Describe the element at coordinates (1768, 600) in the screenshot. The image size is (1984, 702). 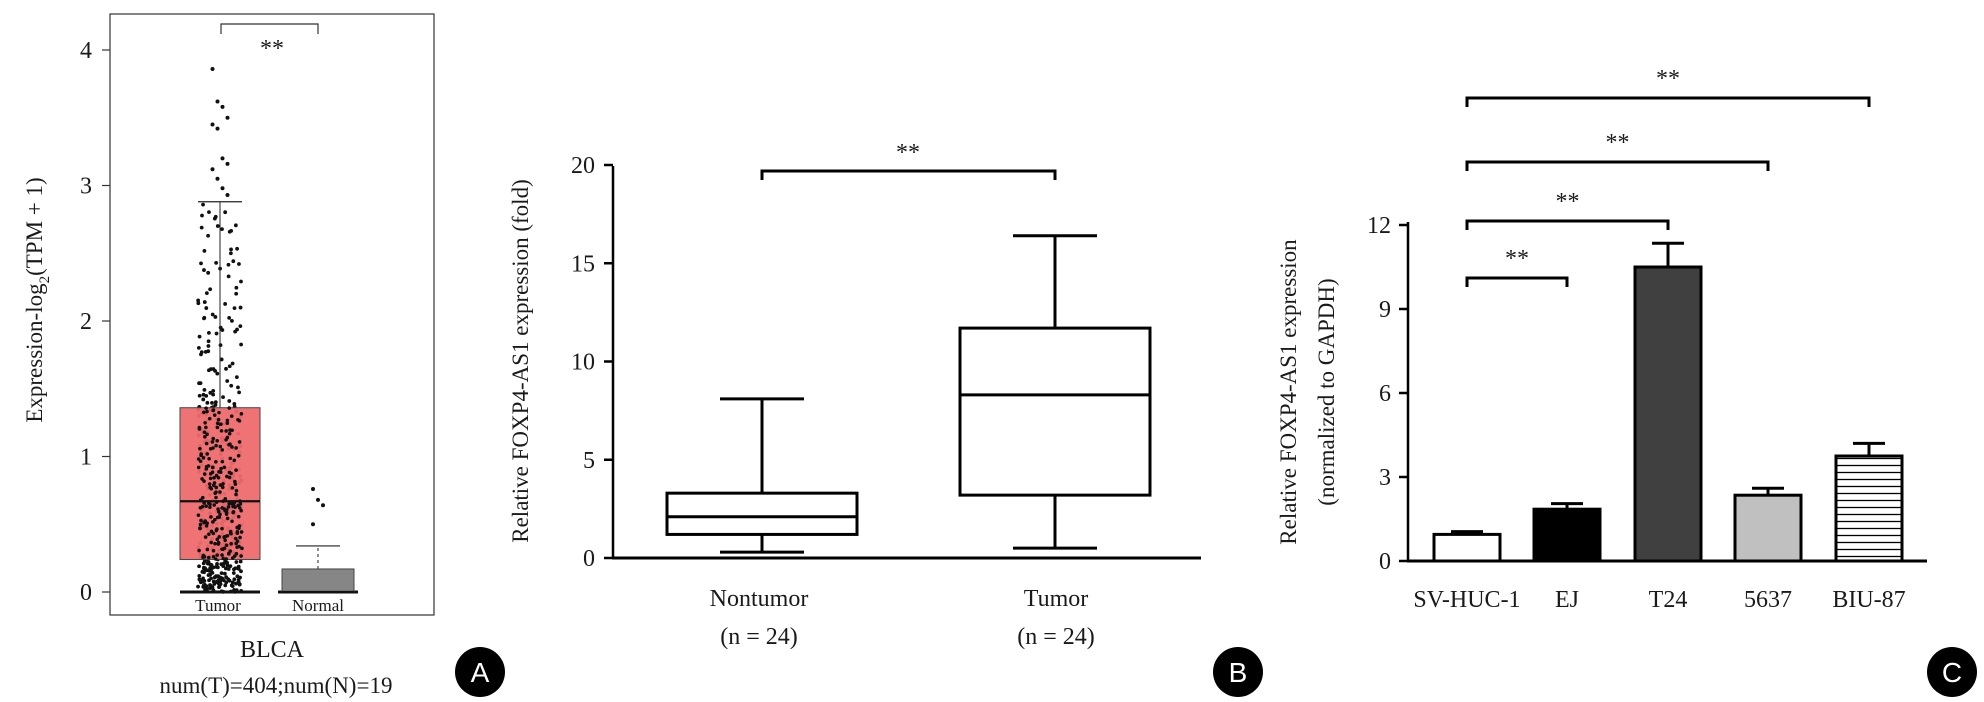
I see `panel-c-x-label: 5637` at that location.